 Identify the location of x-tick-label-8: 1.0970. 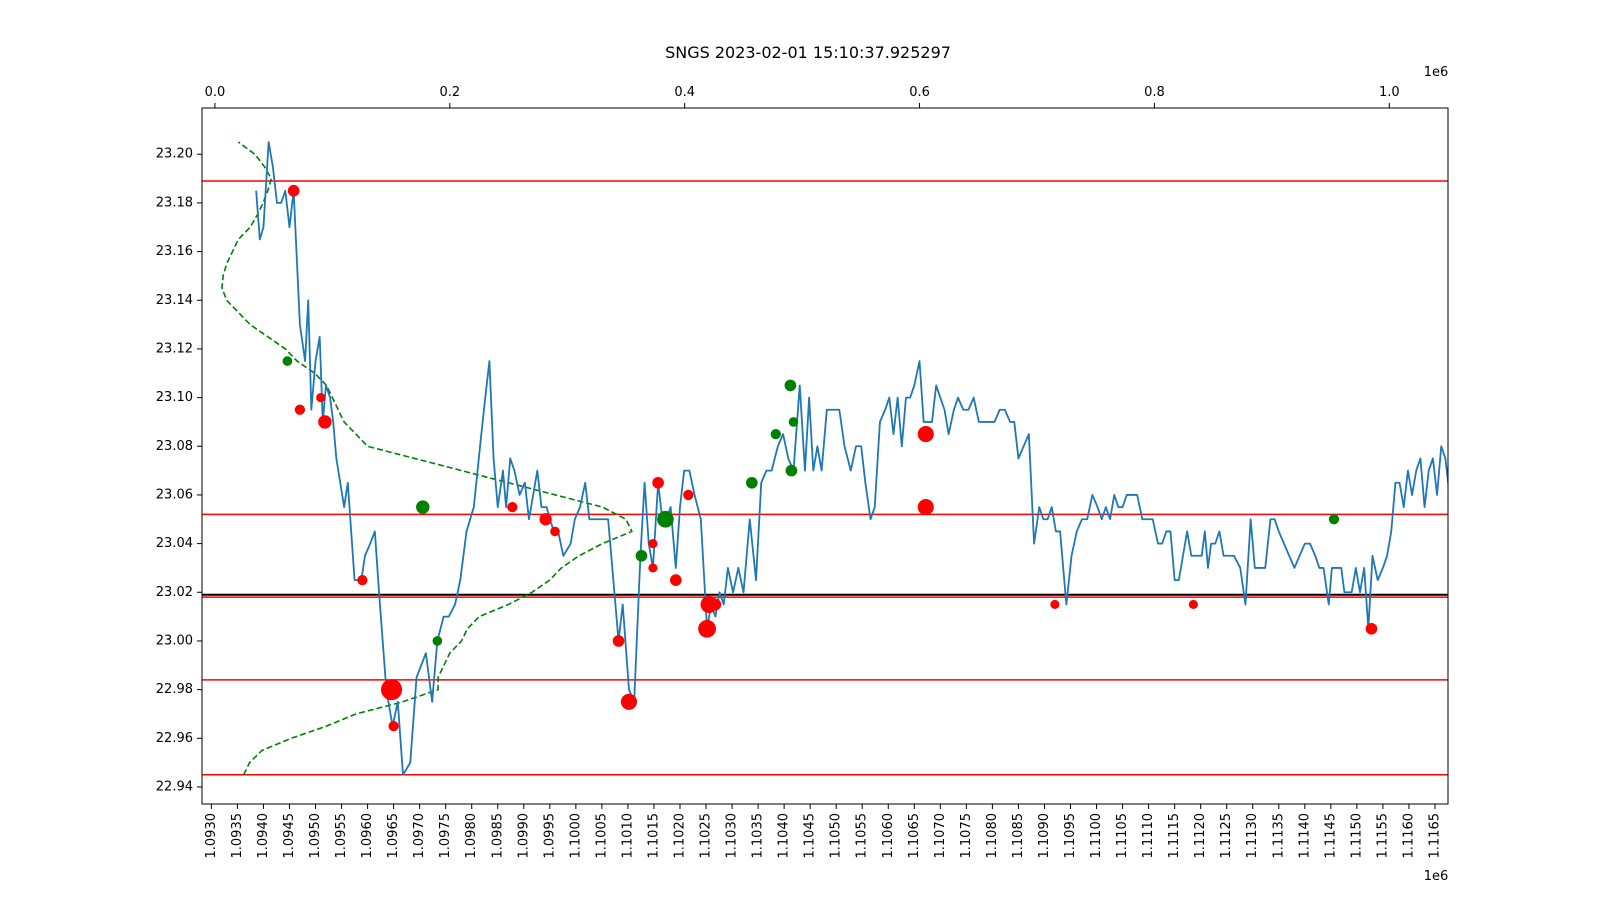
(419, 836).